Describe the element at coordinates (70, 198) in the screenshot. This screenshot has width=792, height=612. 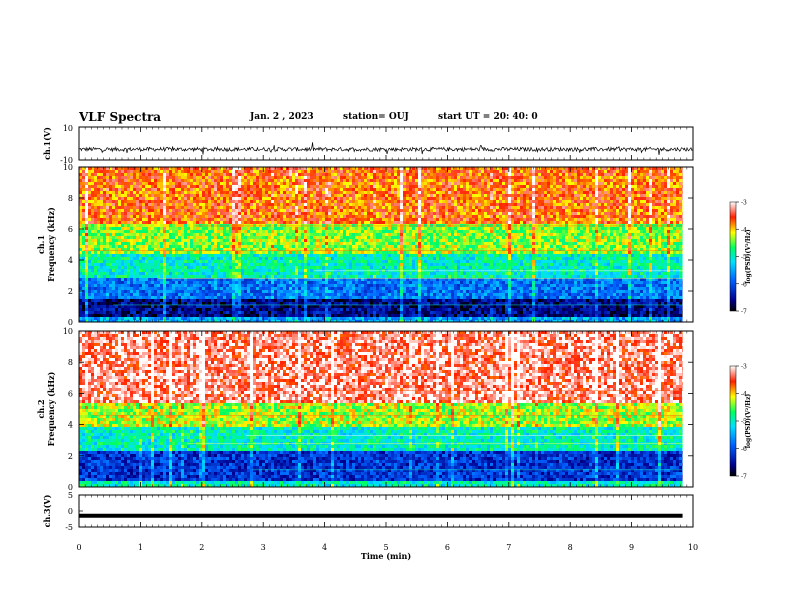
I see `ch1-spectro-ytick-label: 8` at that location.